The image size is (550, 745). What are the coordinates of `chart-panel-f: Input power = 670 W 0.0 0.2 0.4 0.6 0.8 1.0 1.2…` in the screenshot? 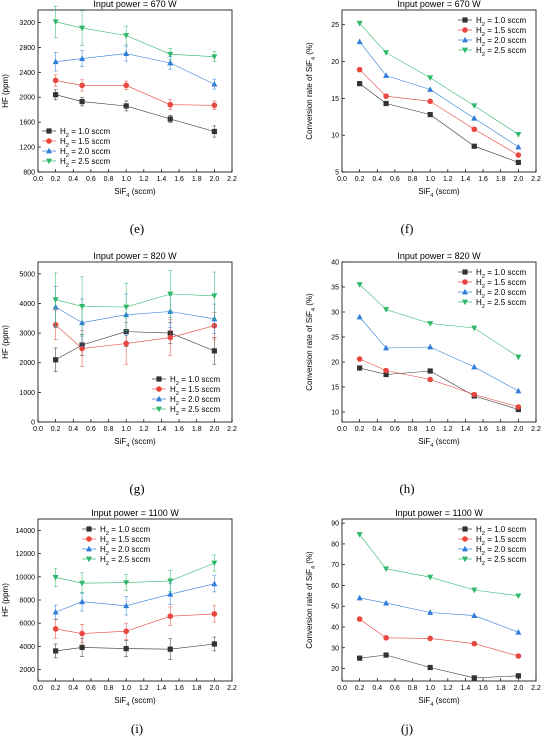 It's located at (423, 118).